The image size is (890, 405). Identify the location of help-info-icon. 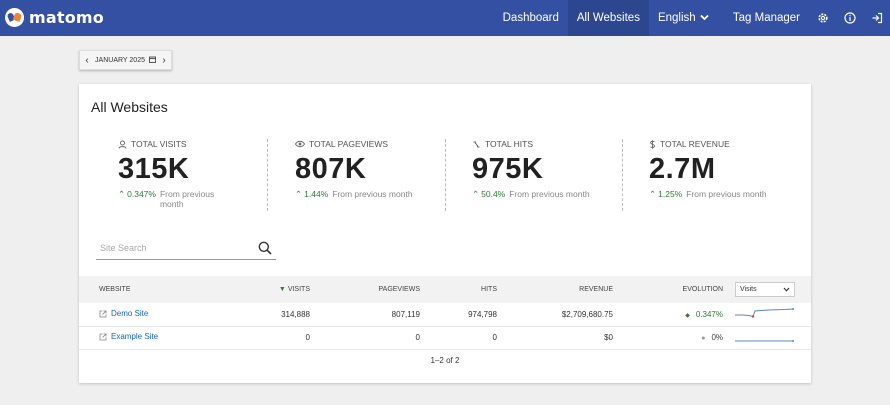
(849, 18).